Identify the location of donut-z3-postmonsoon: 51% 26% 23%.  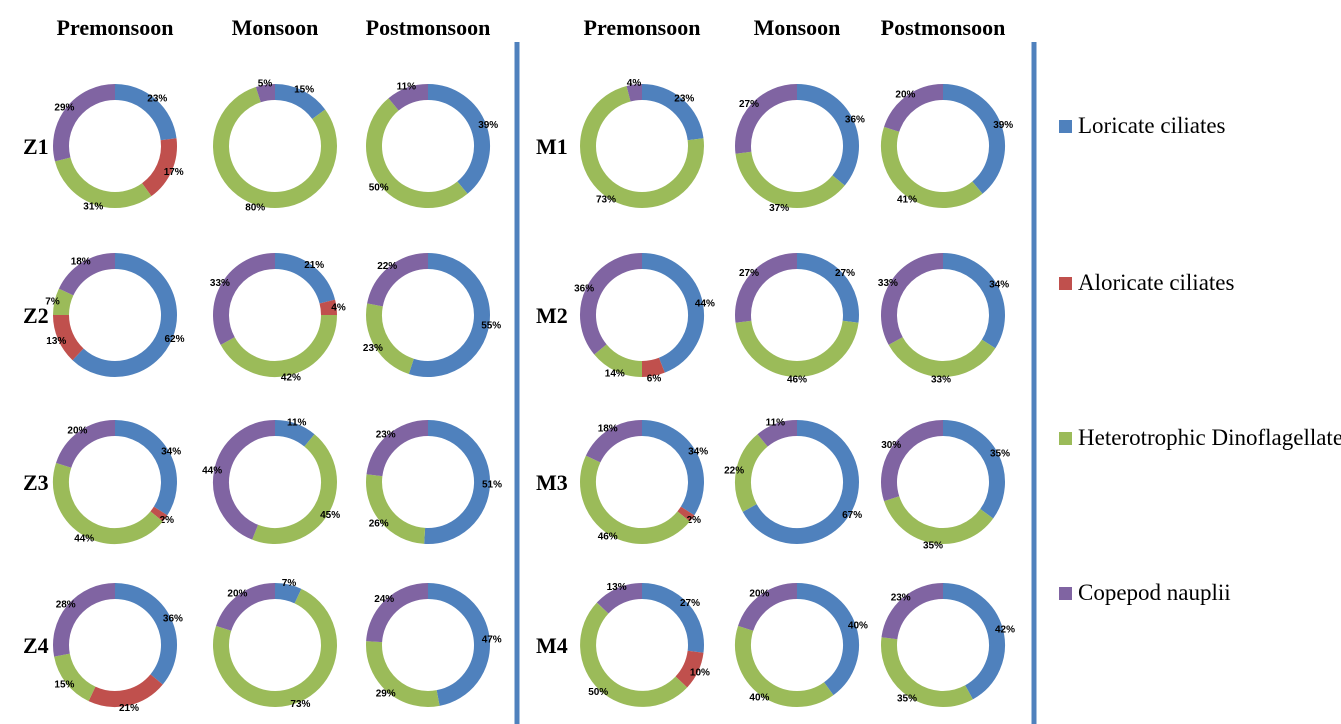
(434, 482).